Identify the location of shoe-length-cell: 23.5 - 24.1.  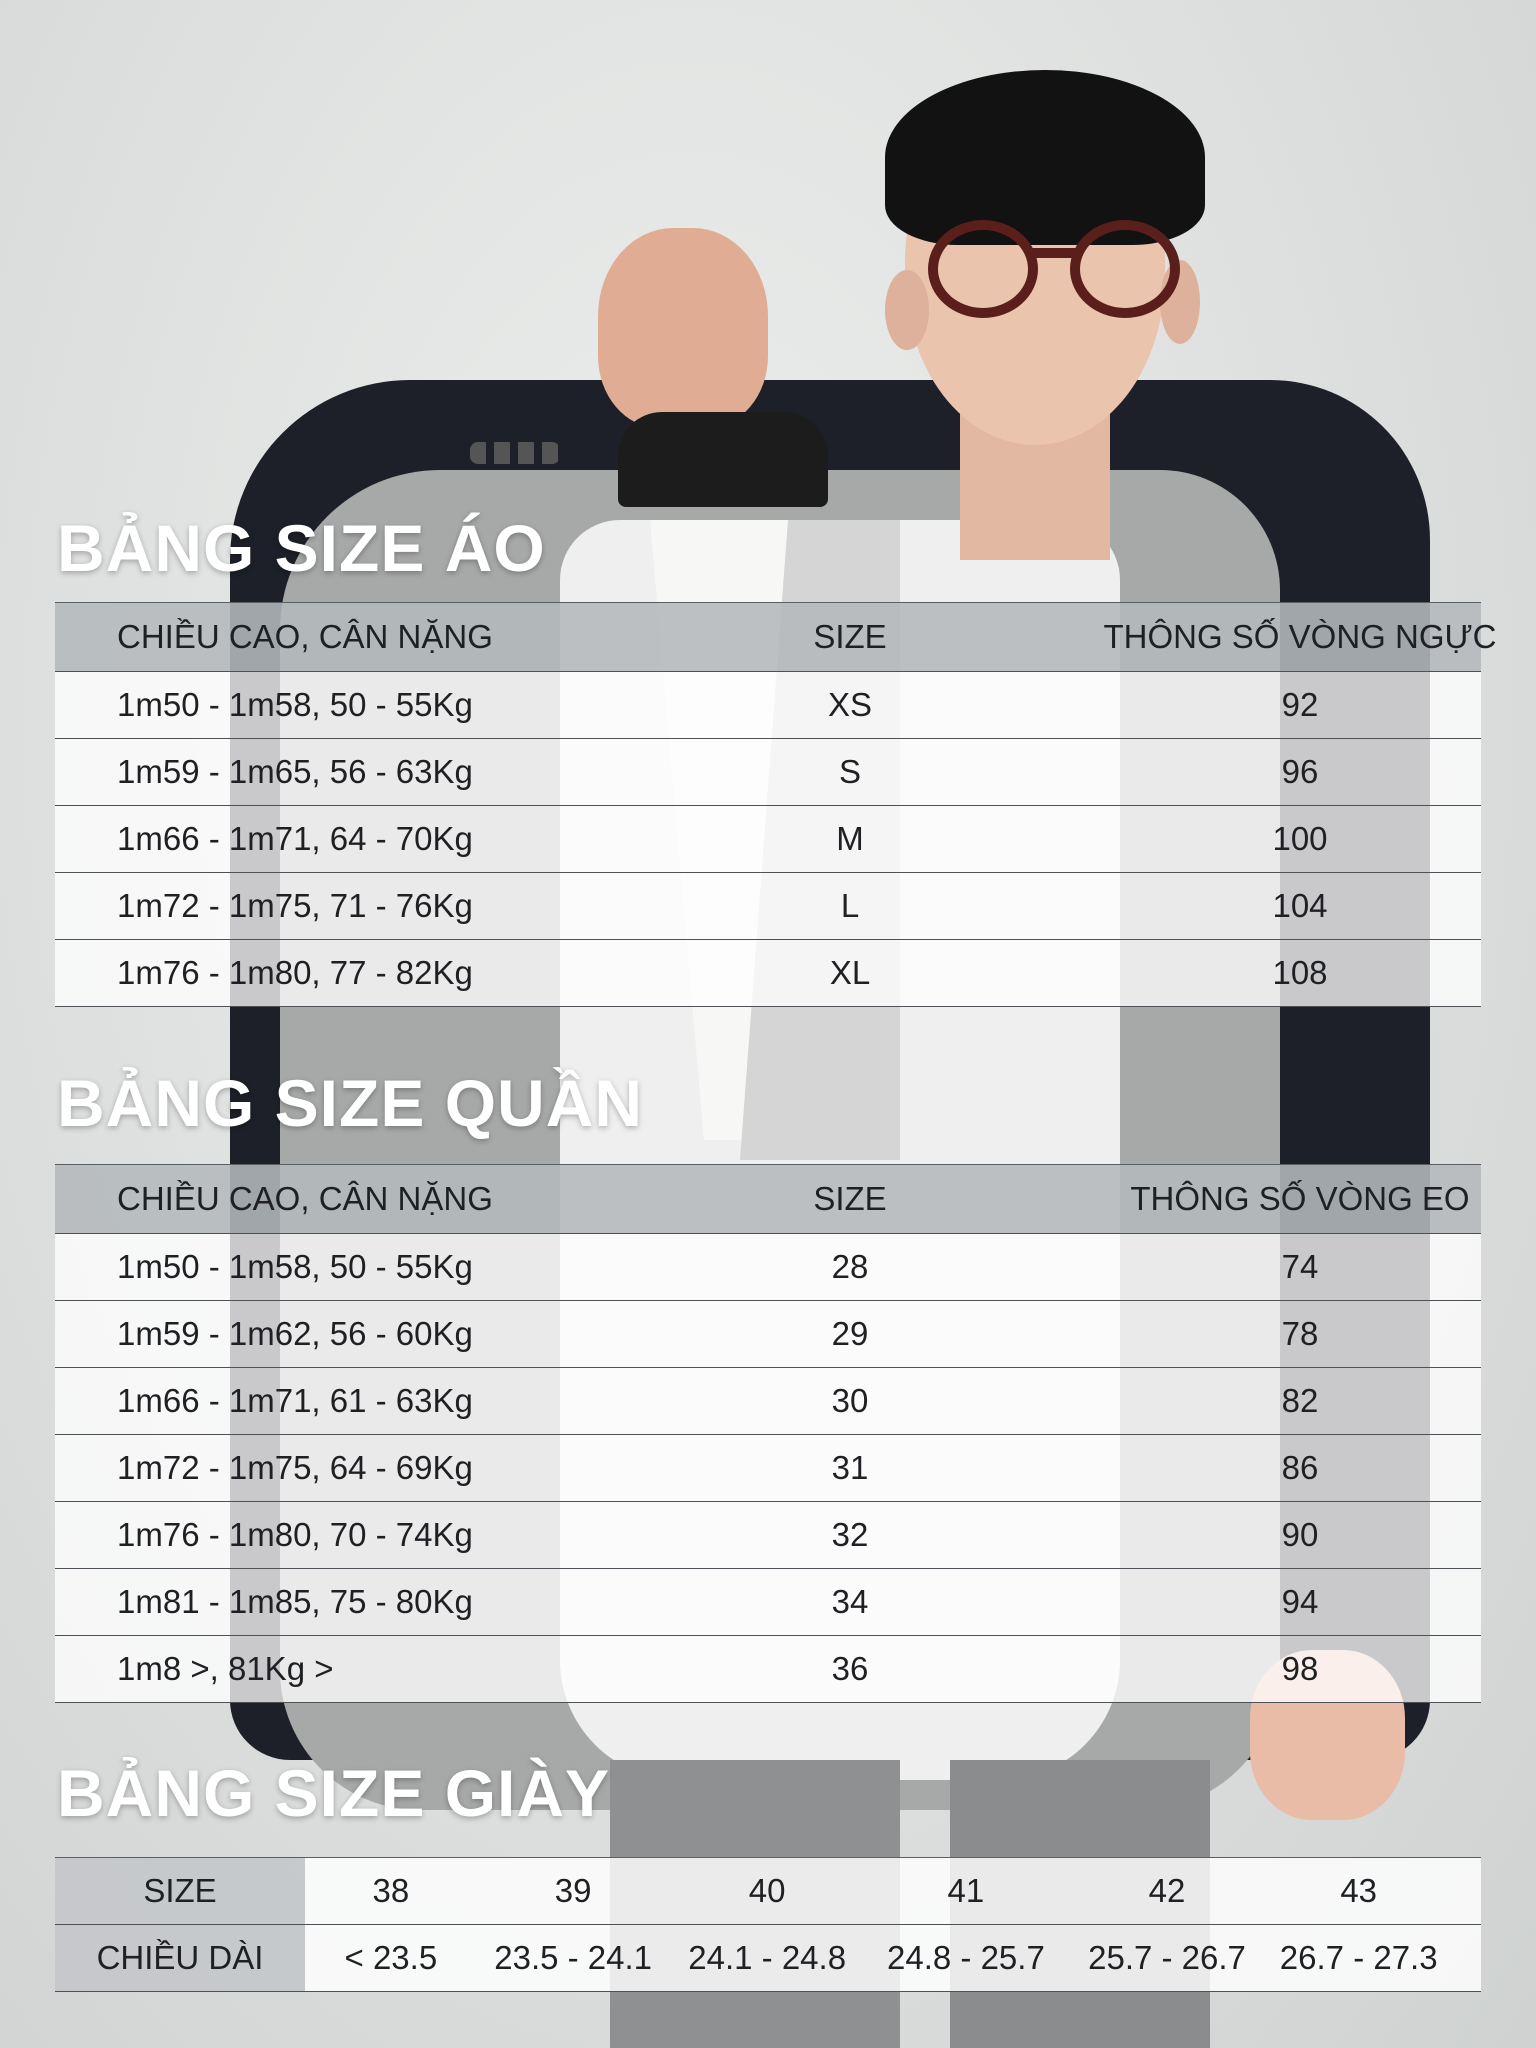
(573, 1957).